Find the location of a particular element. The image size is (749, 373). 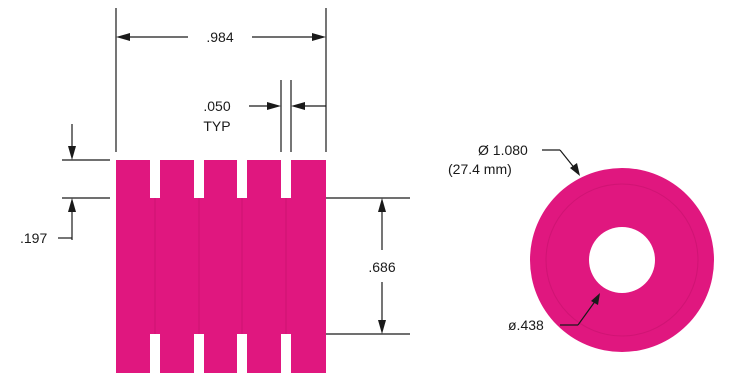

outer-diameter-label: Ø 1.080 is located at coordinates (503, 150).